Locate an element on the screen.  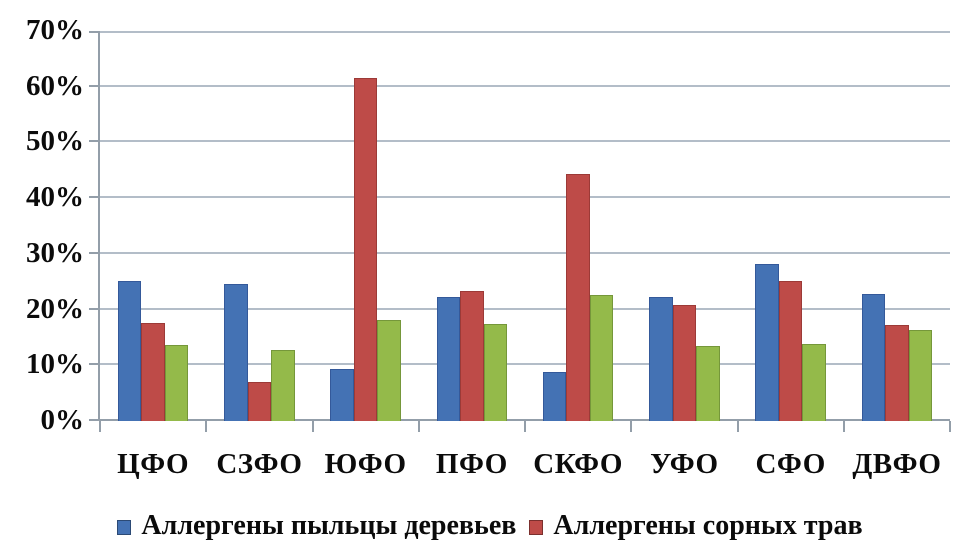
y-axis-label-70: 70% is located at coordinates (55, 30).